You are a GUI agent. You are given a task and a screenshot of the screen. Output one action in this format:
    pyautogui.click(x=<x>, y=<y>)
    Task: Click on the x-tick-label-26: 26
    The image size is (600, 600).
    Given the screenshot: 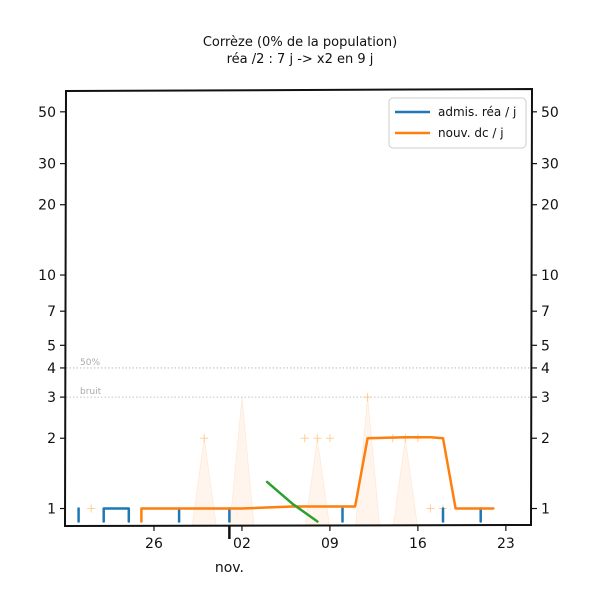 What is the action you would take?
    pyautogui.click(x=154, y=544)
    